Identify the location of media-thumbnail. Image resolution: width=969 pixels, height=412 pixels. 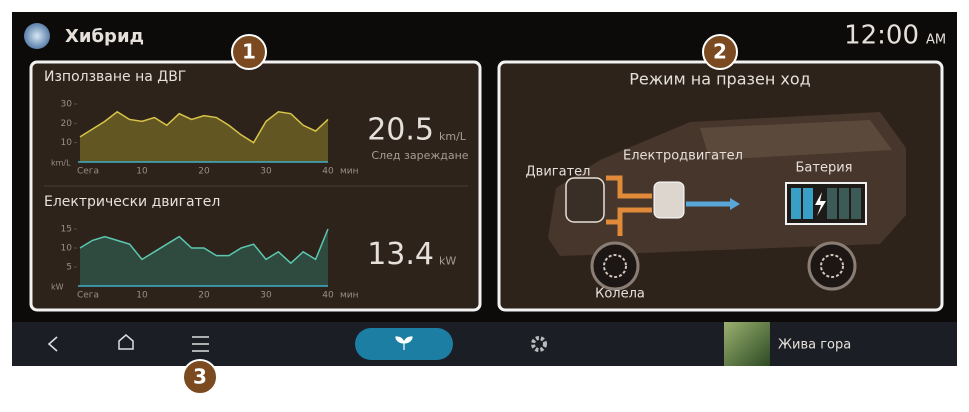
(747, 344).